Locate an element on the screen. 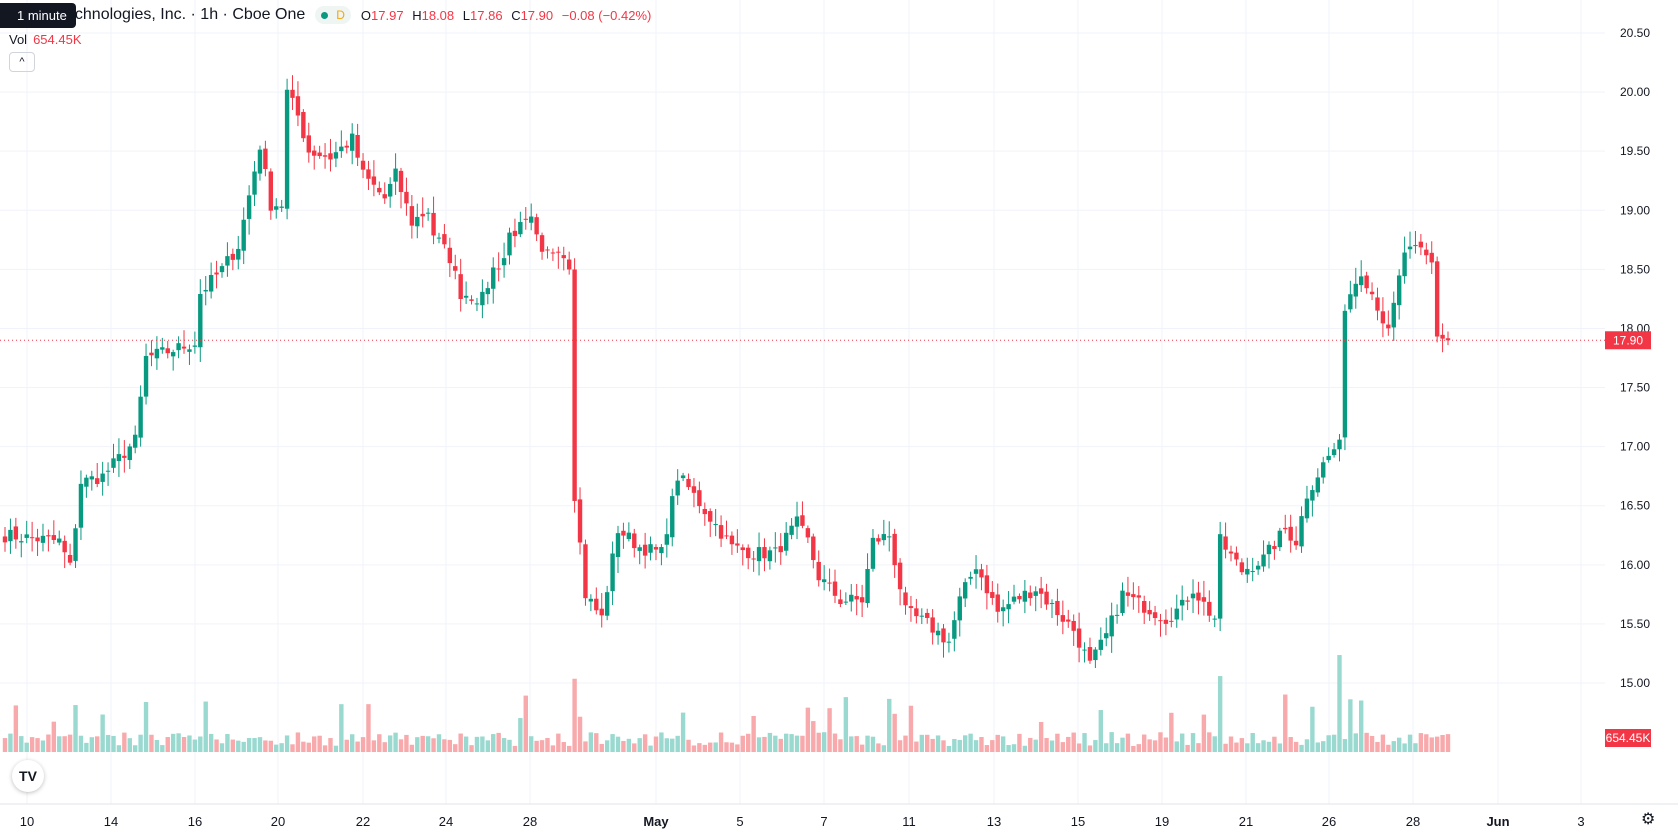 The height and width of the screenshot is (835, 1678). tradingview-logo-icon: TV is located at coordinates (28, 776).